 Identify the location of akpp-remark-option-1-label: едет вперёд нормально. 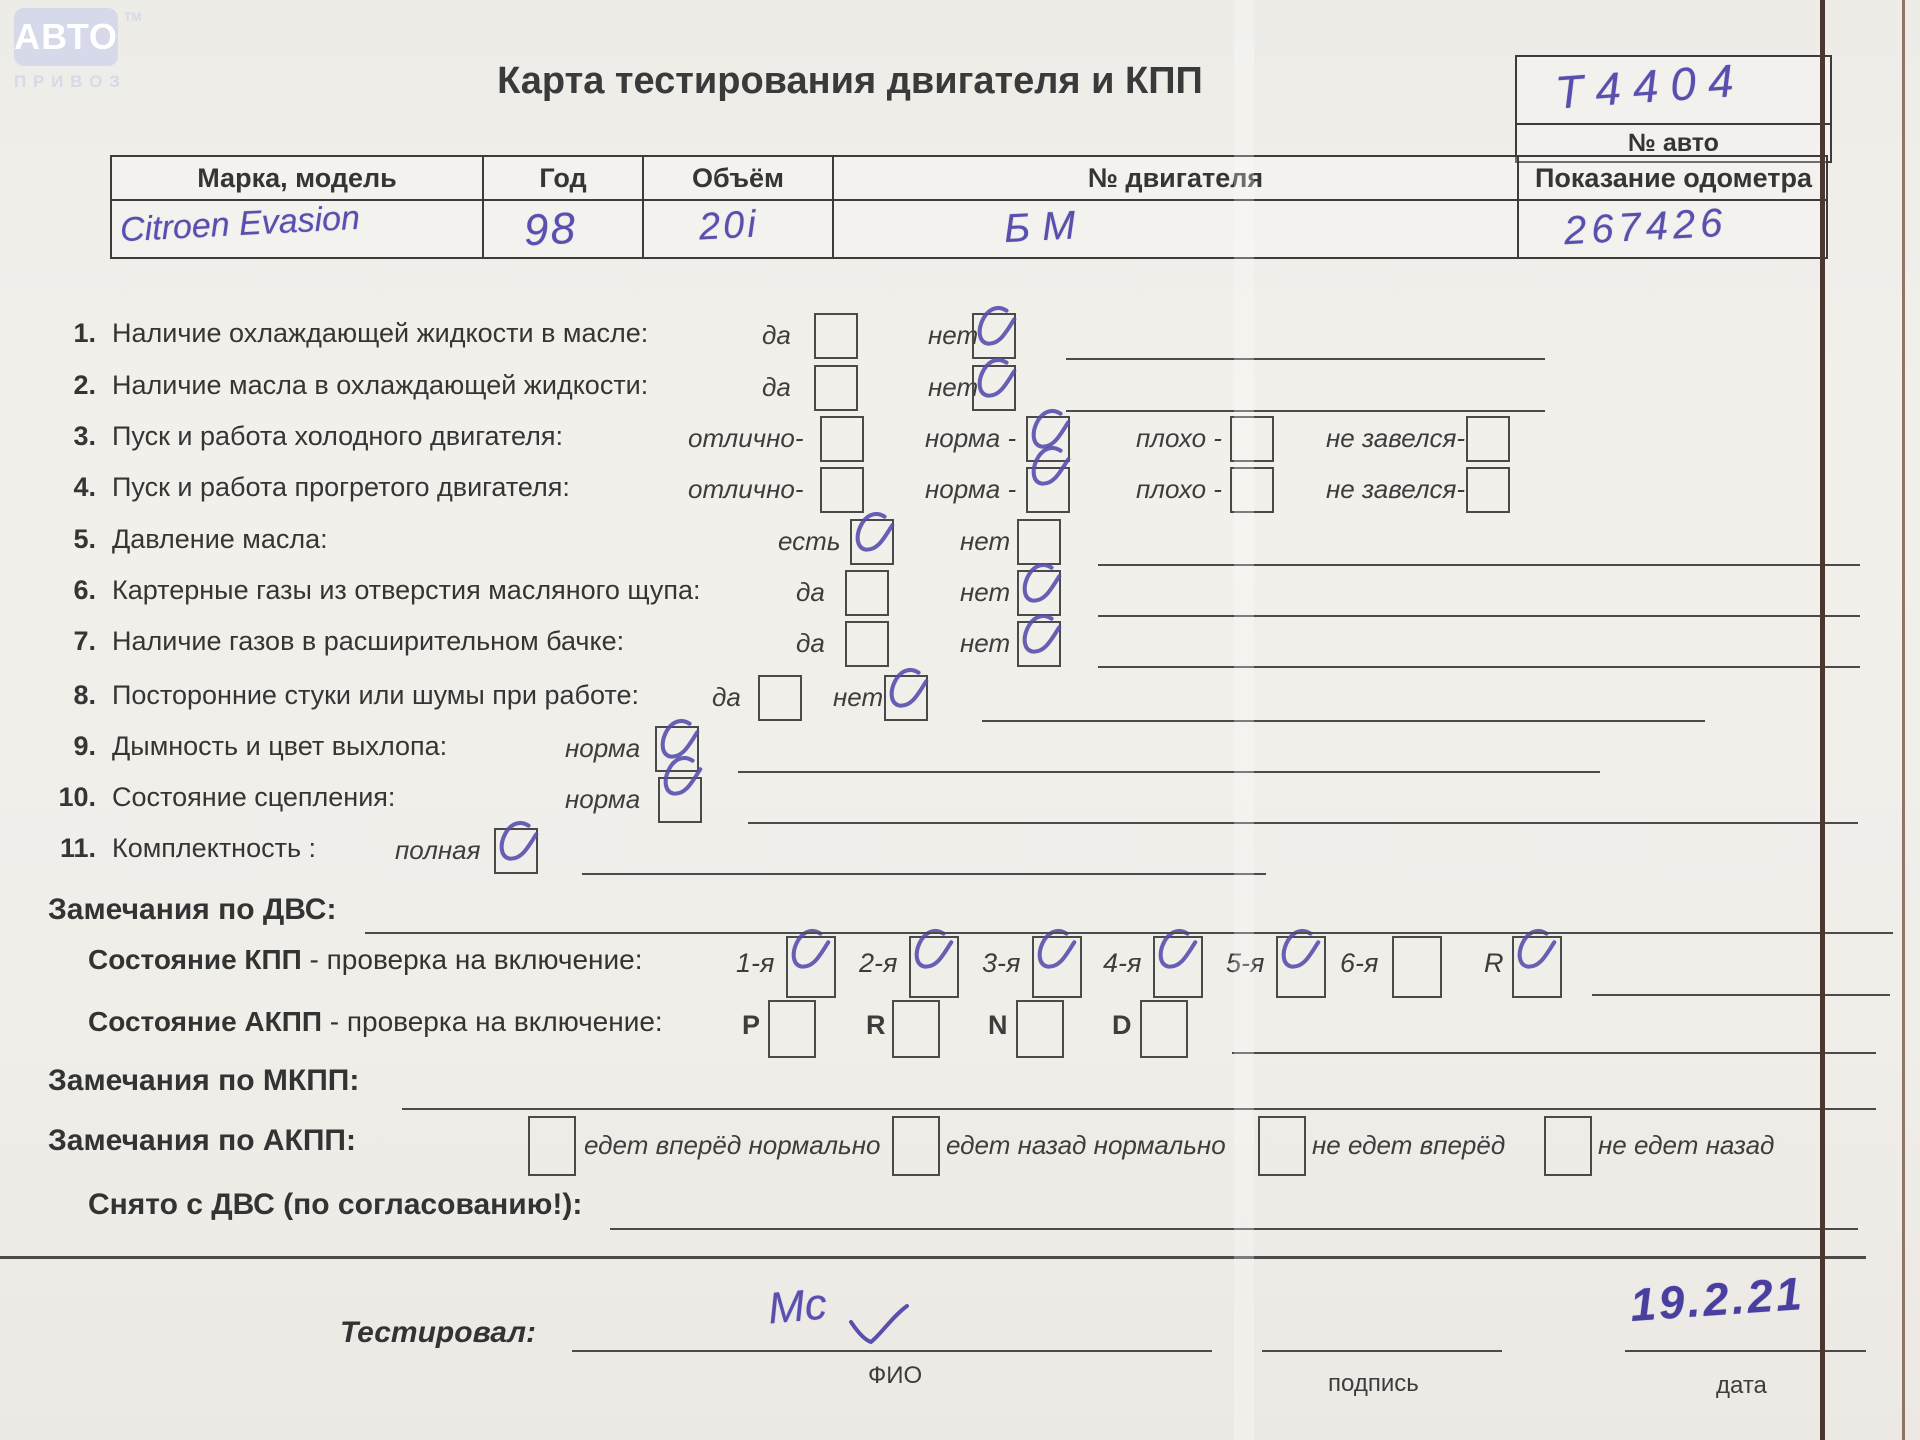
(732, 1145).